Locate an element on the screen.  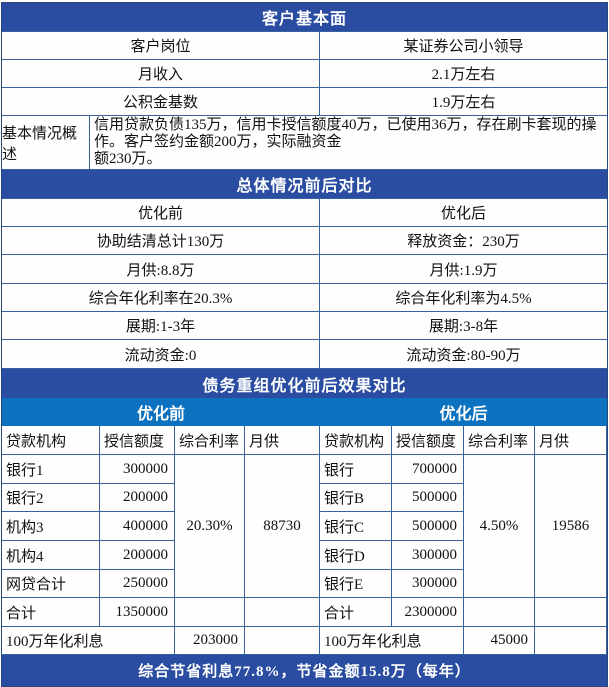
overall-before-value: 月供:8.8万 is located at coordinates (161, 269).